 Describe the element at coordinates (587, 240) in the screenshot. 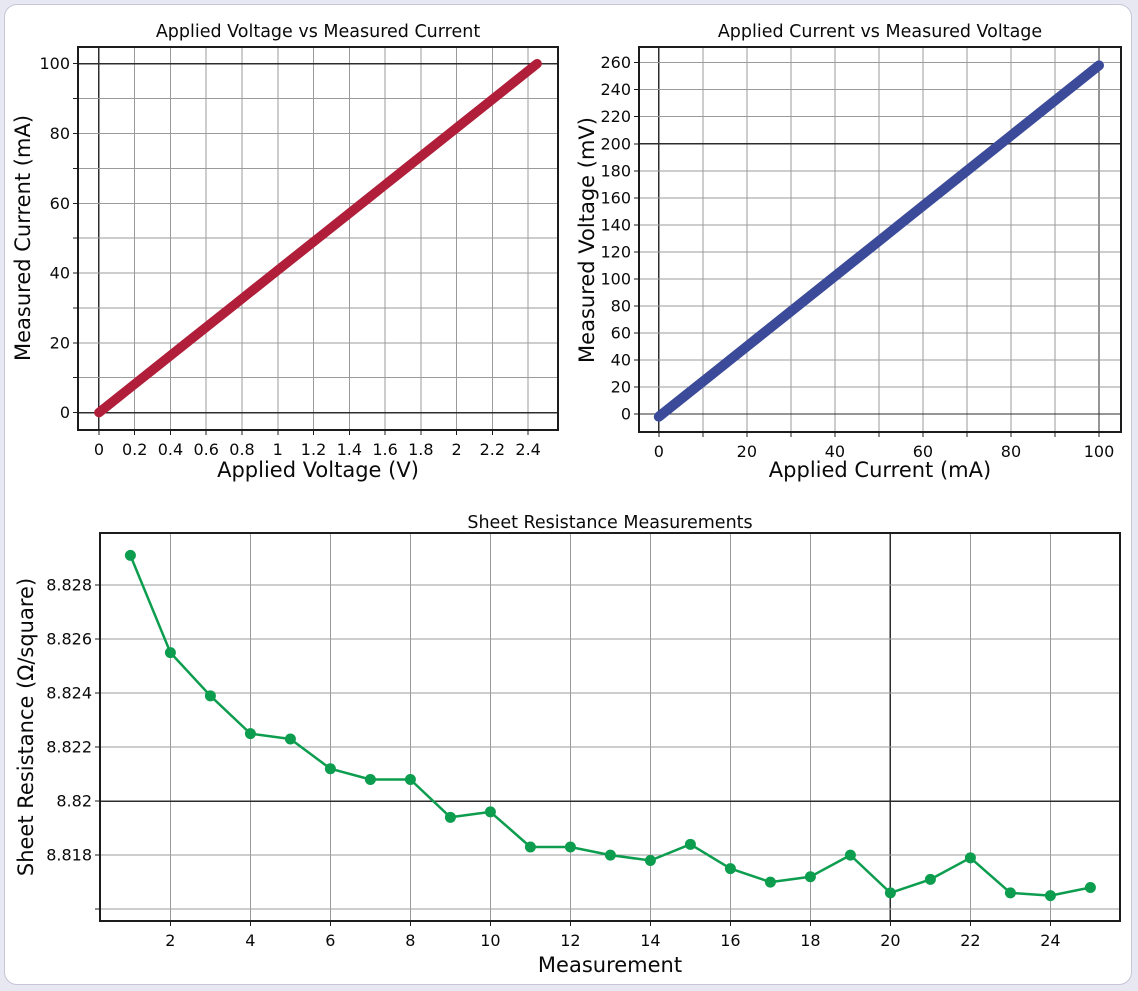

I see `y-axis-label: Measured Voltage (mV)` at that location.